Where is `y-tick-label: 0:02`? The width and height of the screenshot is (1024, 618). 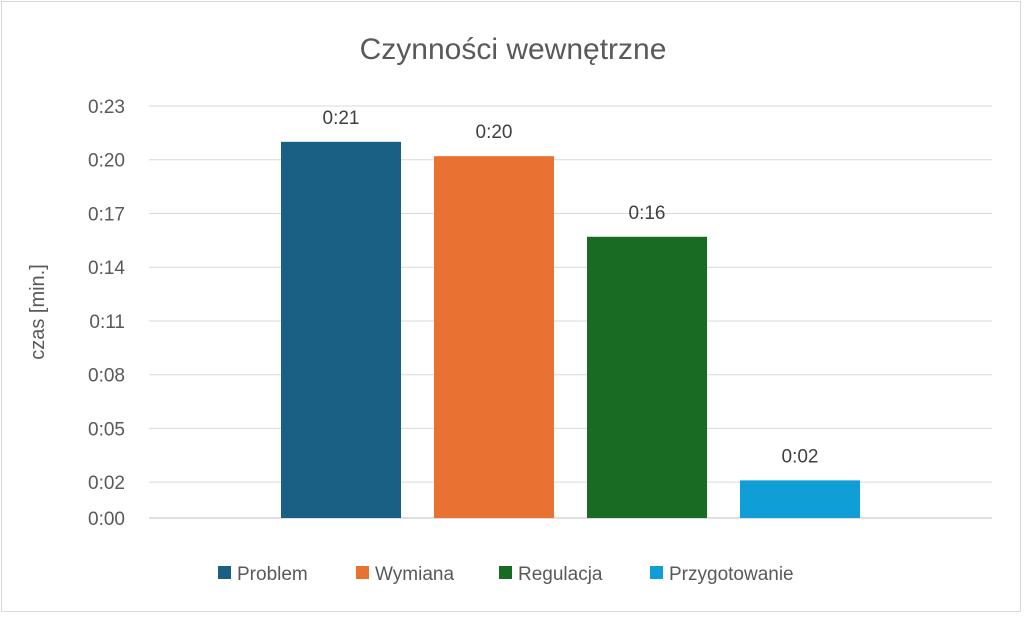
y-tick-label: 0:02 is located at coordinates (106, 483).